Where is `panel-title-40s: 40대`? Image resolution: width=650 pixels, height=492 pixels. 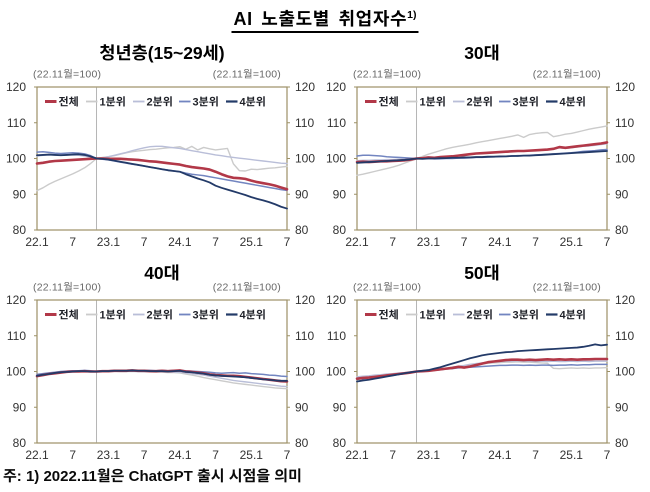 panel-title-40s: 40대 is located at coordinates (162, 272).